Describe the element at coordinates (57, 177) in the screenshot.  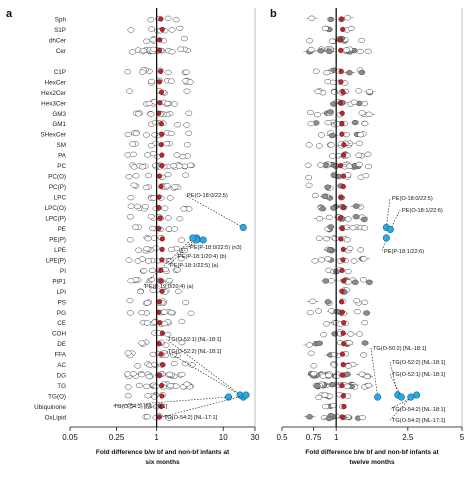
I see `category-label: PC(O)` at that location.